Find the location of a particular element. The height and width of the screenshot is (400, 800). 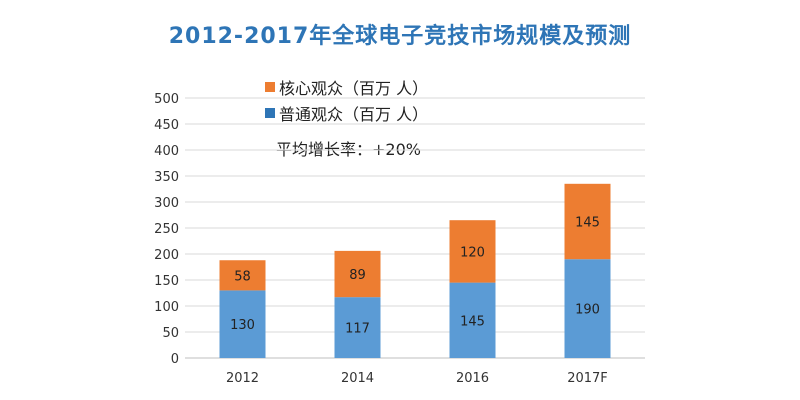

y-tick-label: 150 is located at coordinates (166, 281).